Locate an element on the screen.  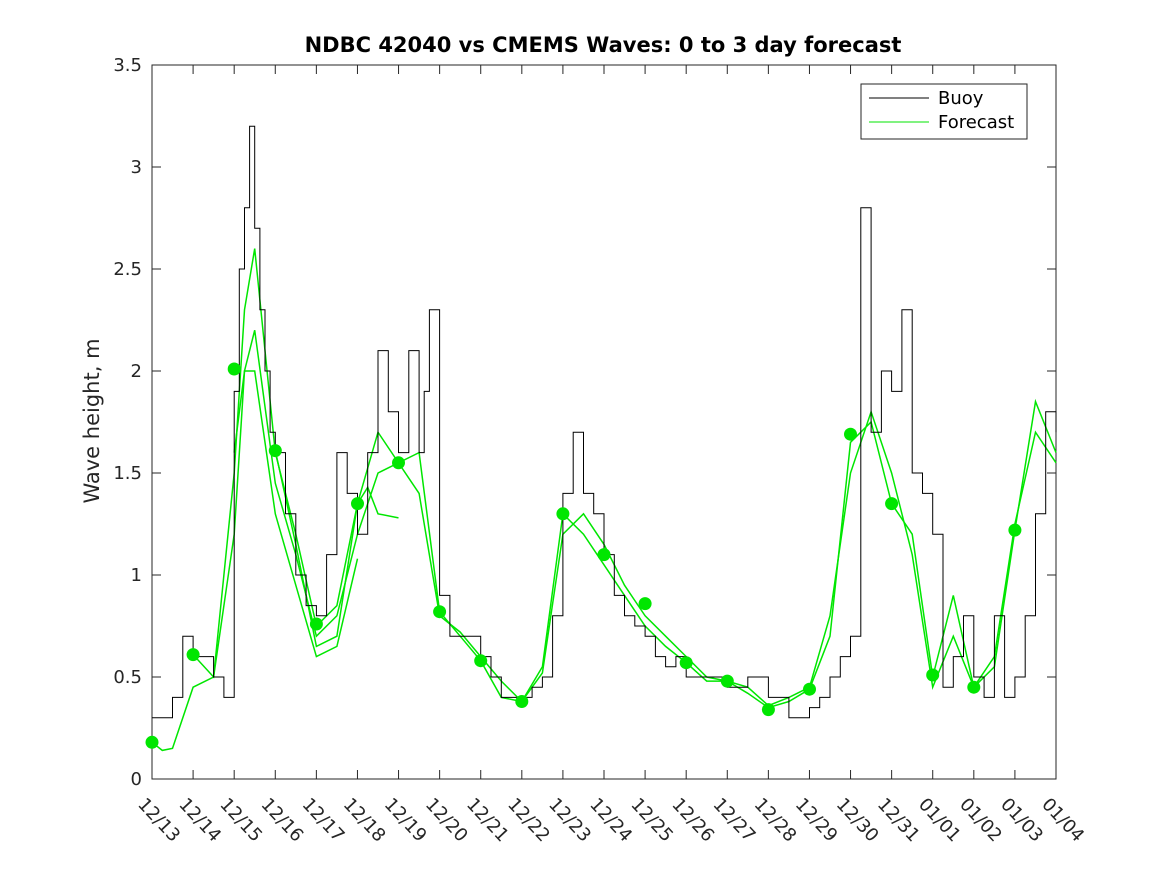
legend-buoy-label: Buoy is located at coordinates (961, 98).